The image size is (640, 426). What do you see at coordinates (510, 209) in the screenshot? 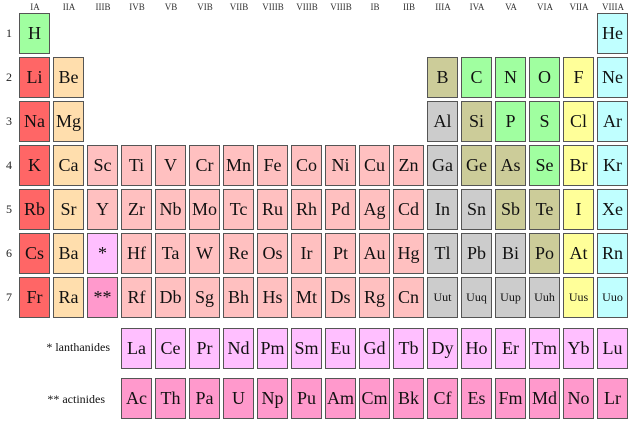
I see `element-Sb: Sb` at bounding box center [510, 209].